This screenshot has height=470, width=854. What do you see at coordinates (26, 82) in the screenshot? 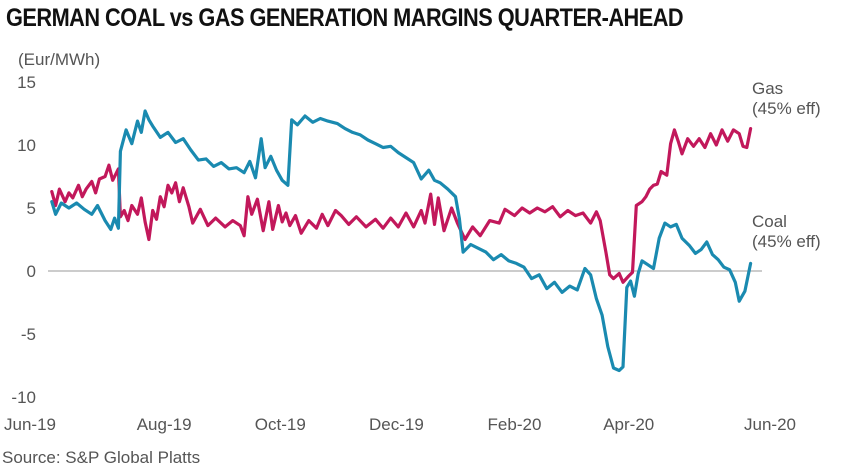
I see `y-tick-label: 15` at bounding box center [26, 82].